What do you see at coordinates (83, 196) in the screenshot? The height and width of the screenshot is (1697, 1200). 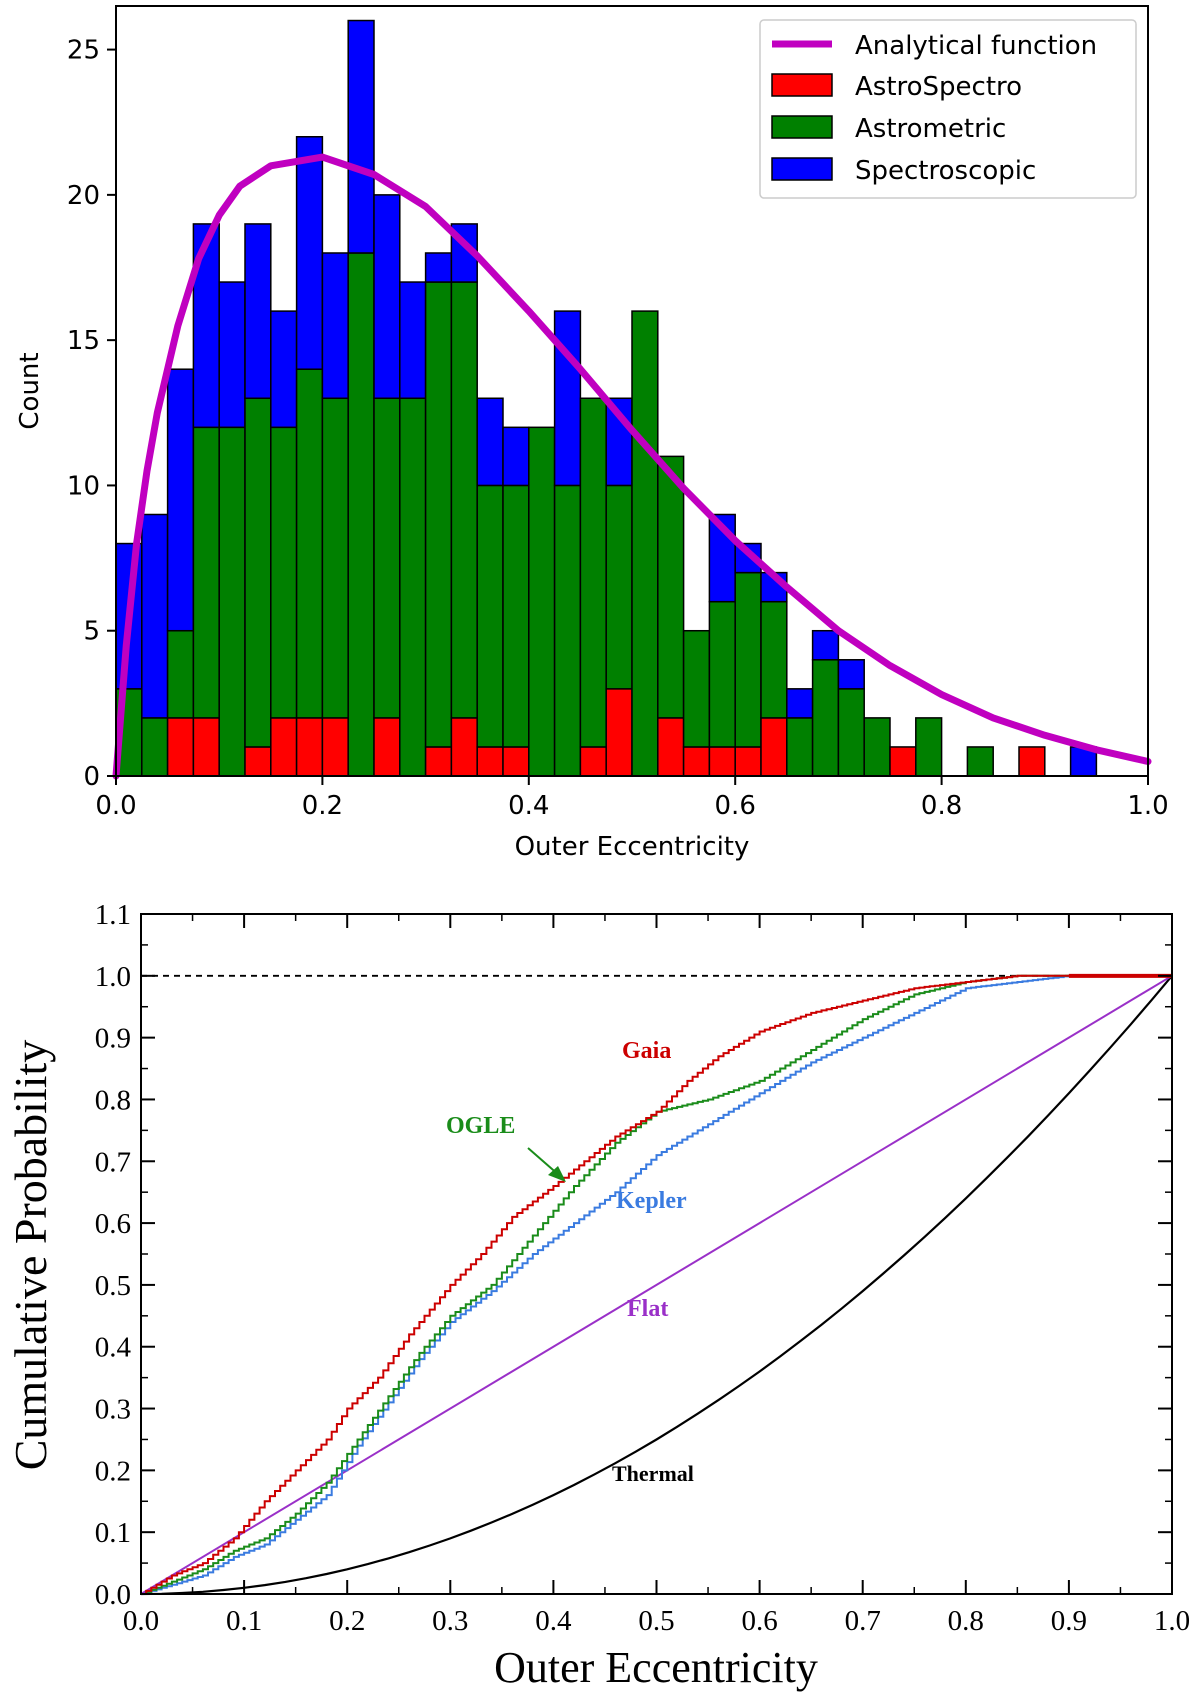 I see `y-tick-label-4: 20` at bounding box center [83, 196].